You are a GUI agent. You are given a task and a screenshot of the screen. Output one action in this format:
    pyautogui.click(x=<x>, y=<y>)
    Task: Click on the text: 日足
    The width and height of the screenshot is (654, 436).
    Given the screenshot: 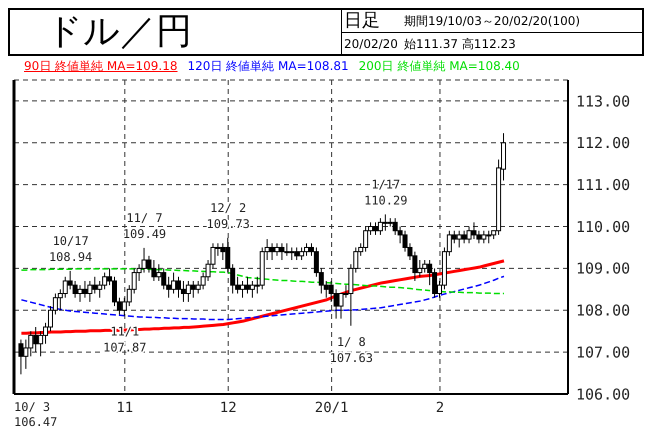 What is the action you would take?
    pyautogui.click(x=372, y=21)
    